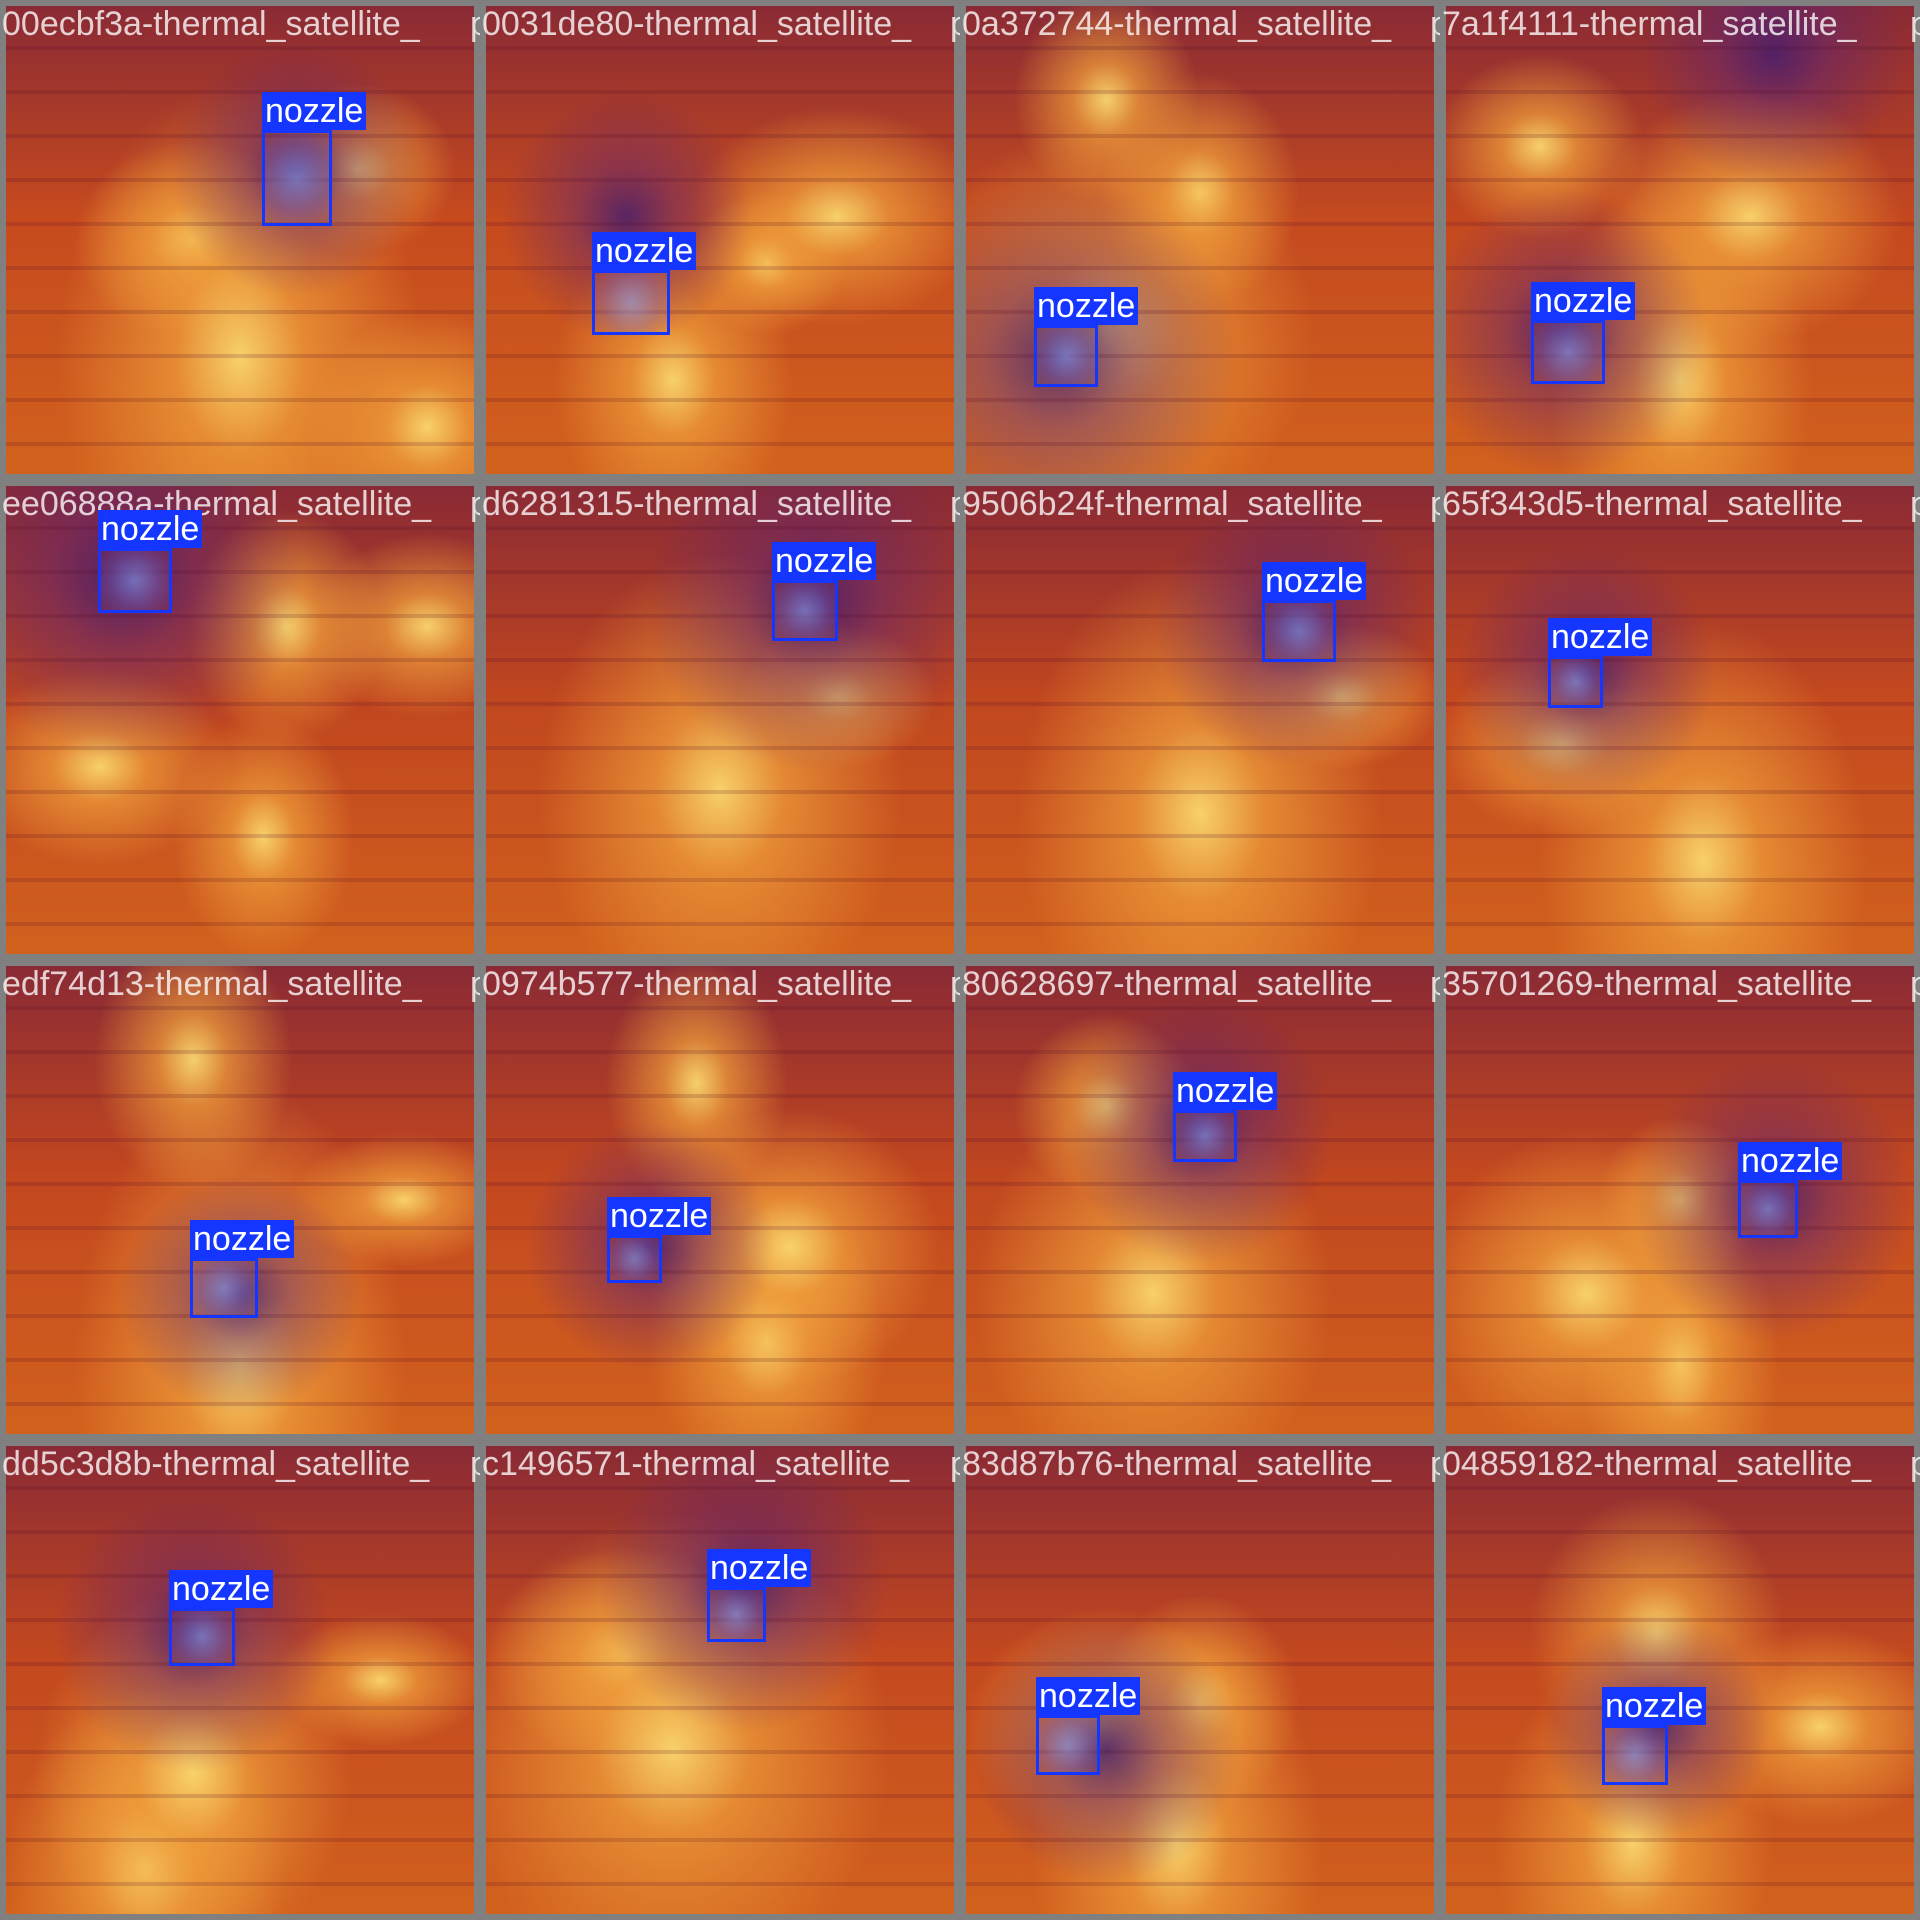 Image resolution: width=1920 pixels, height=1920 pixels. Describe the element at coordinates (697, 984) in the screenshot. I see `filename-caption: 0974b577-thermal_satellite_` at that location.